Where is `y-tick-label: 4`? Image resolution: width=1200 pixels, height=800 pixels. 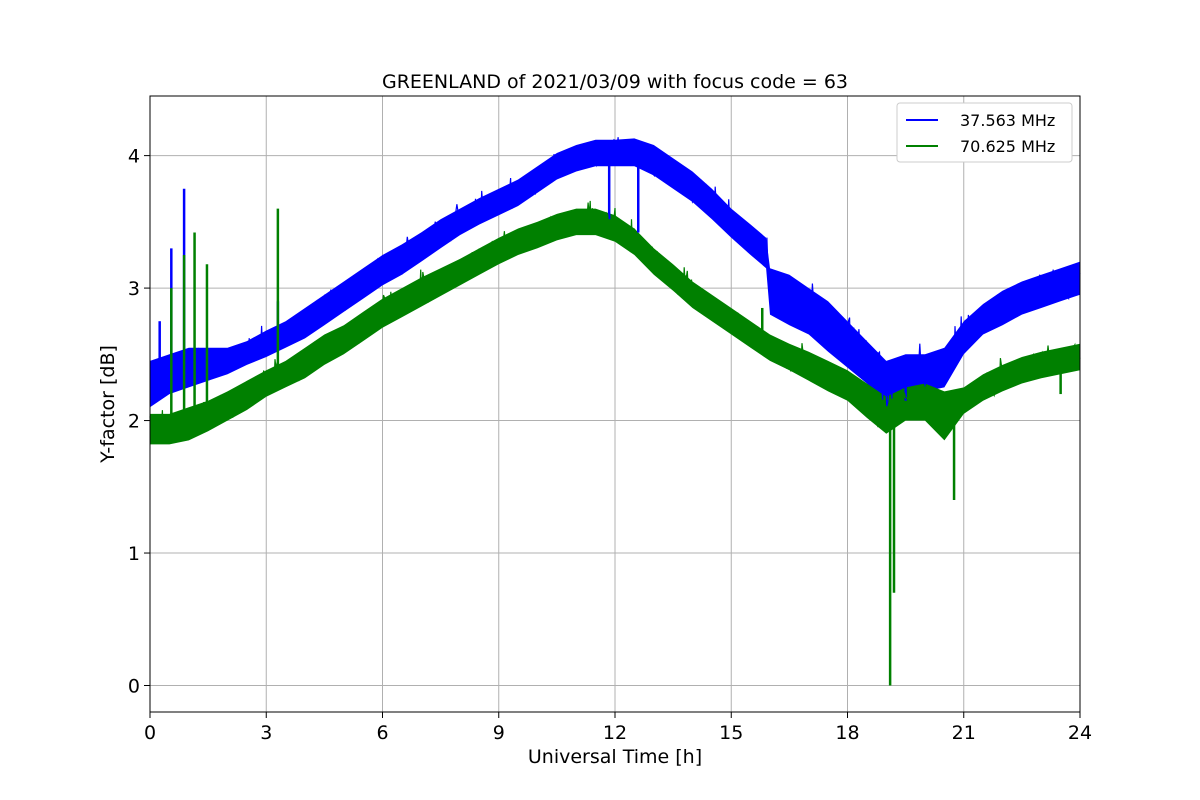 y-tick-label: 4 is located at coordinates (134, 157).